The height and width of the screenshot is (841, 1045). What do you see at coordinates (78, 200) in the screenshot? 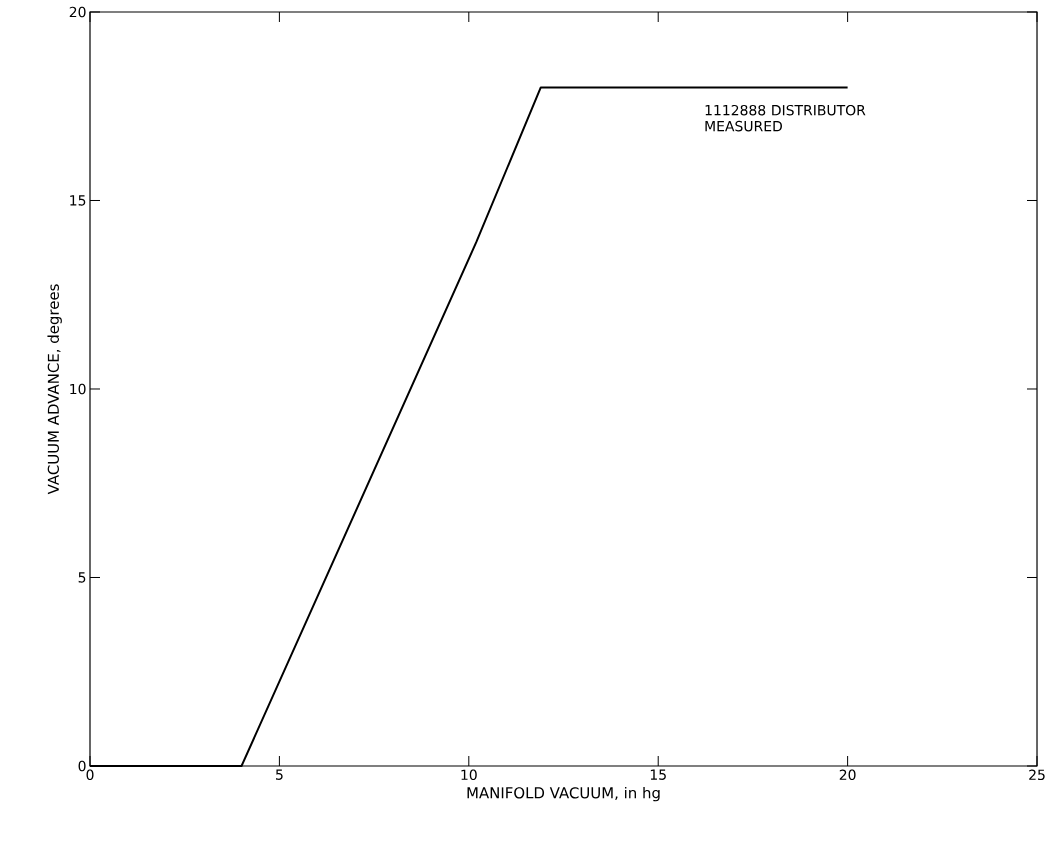
I see `y-tick-label: 15` at bounding box center [78, 200].